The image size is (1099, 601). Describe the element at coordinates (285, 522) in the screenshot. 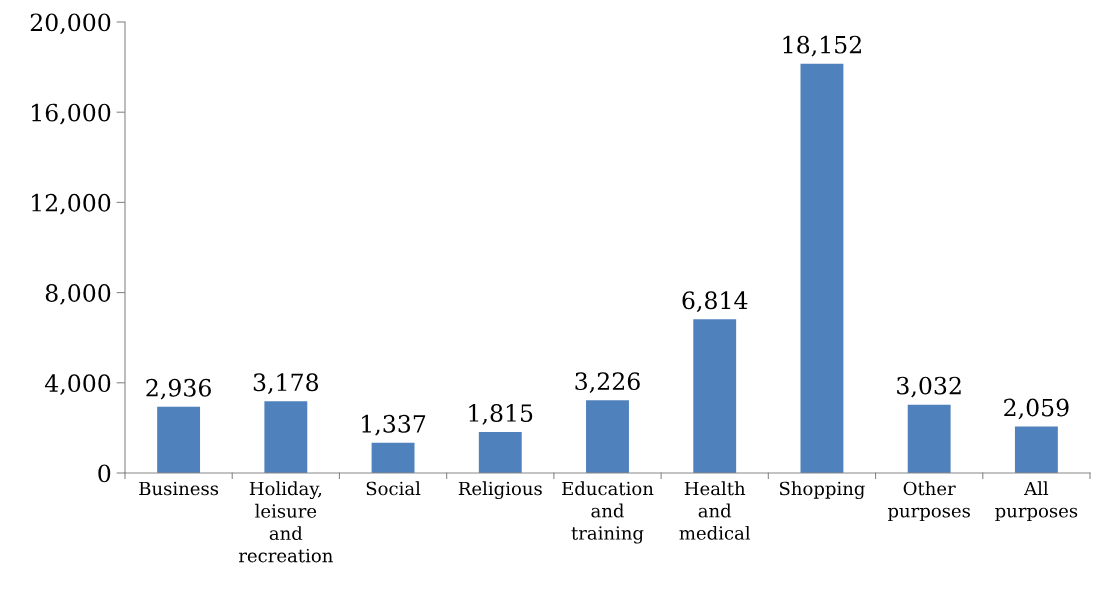

I see `x-tick-label: Holiday, leisure and recreation` at that location.